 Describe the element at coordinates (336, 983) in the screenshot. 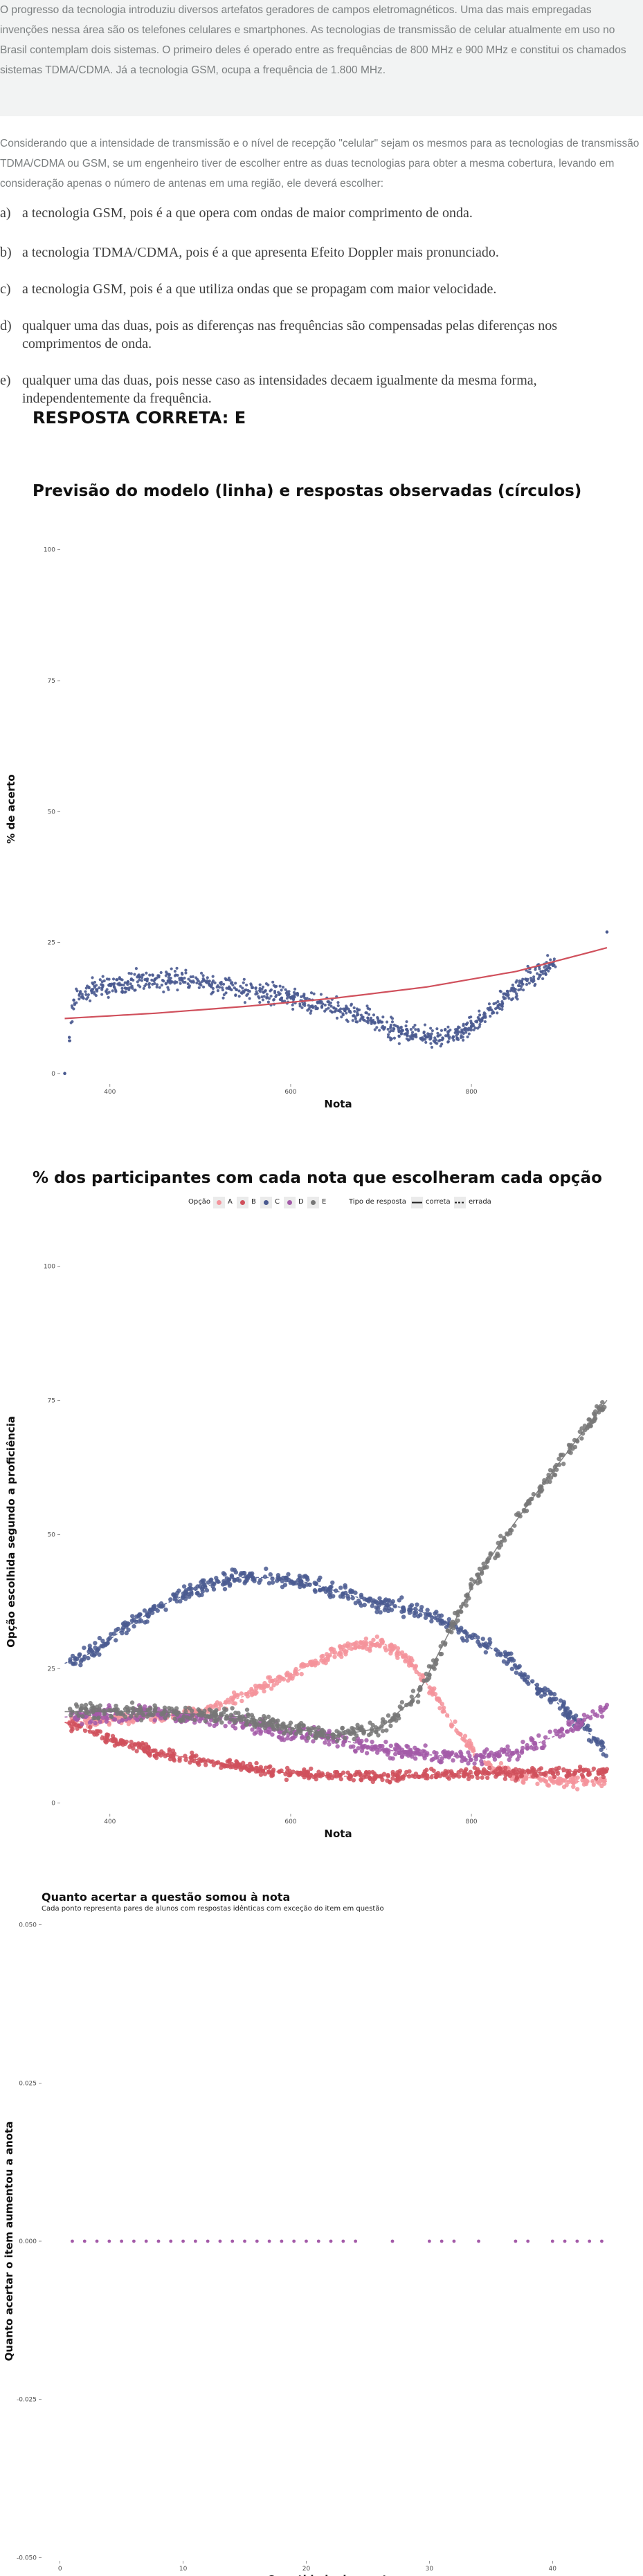

I see `model-prediction-line` at that location.